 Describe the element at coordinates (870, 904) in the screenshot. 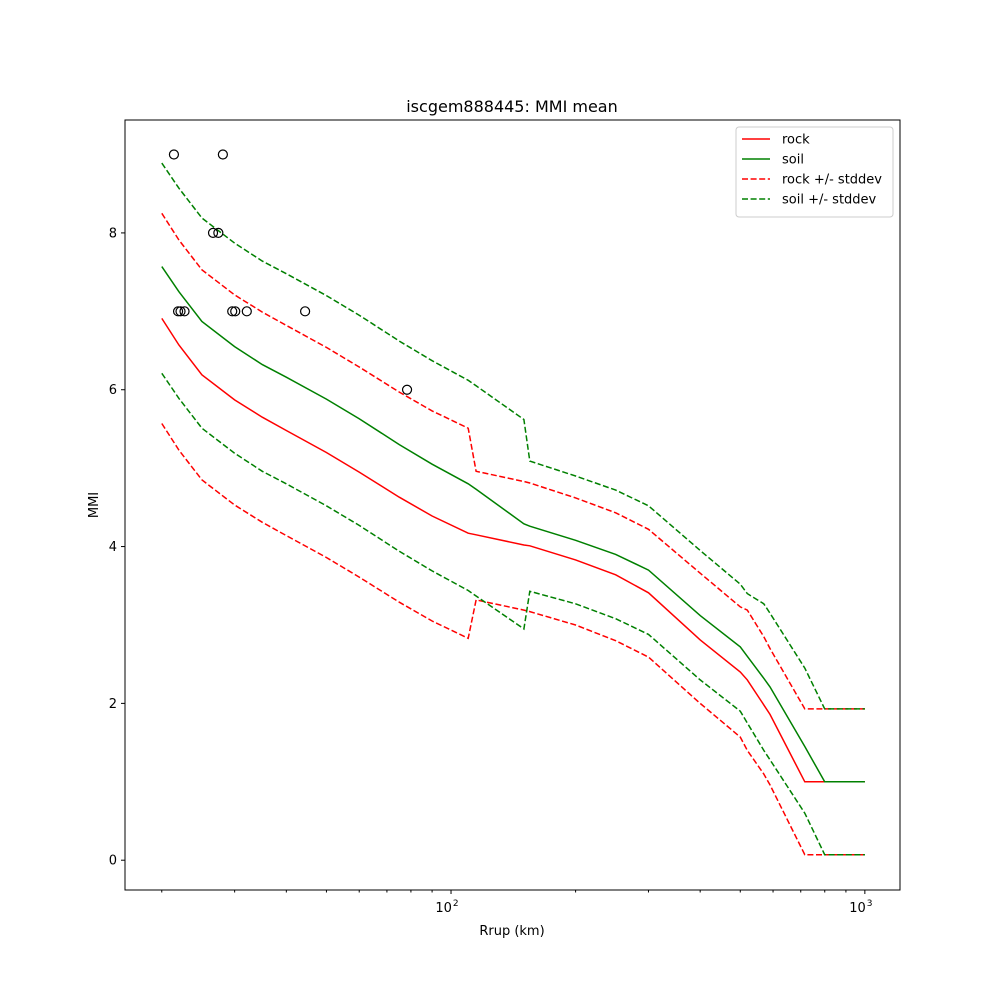

I see `x-tick-exponent: 3` at that location.